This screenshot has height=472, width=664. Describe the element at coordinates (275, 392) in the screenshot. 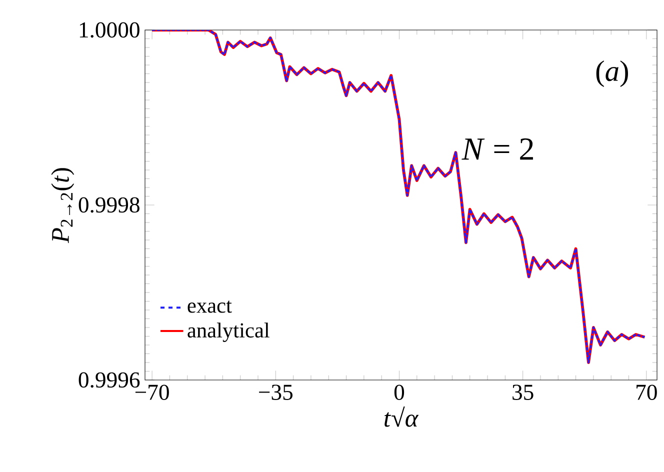

I see `x-tick-label: −35` at that location.